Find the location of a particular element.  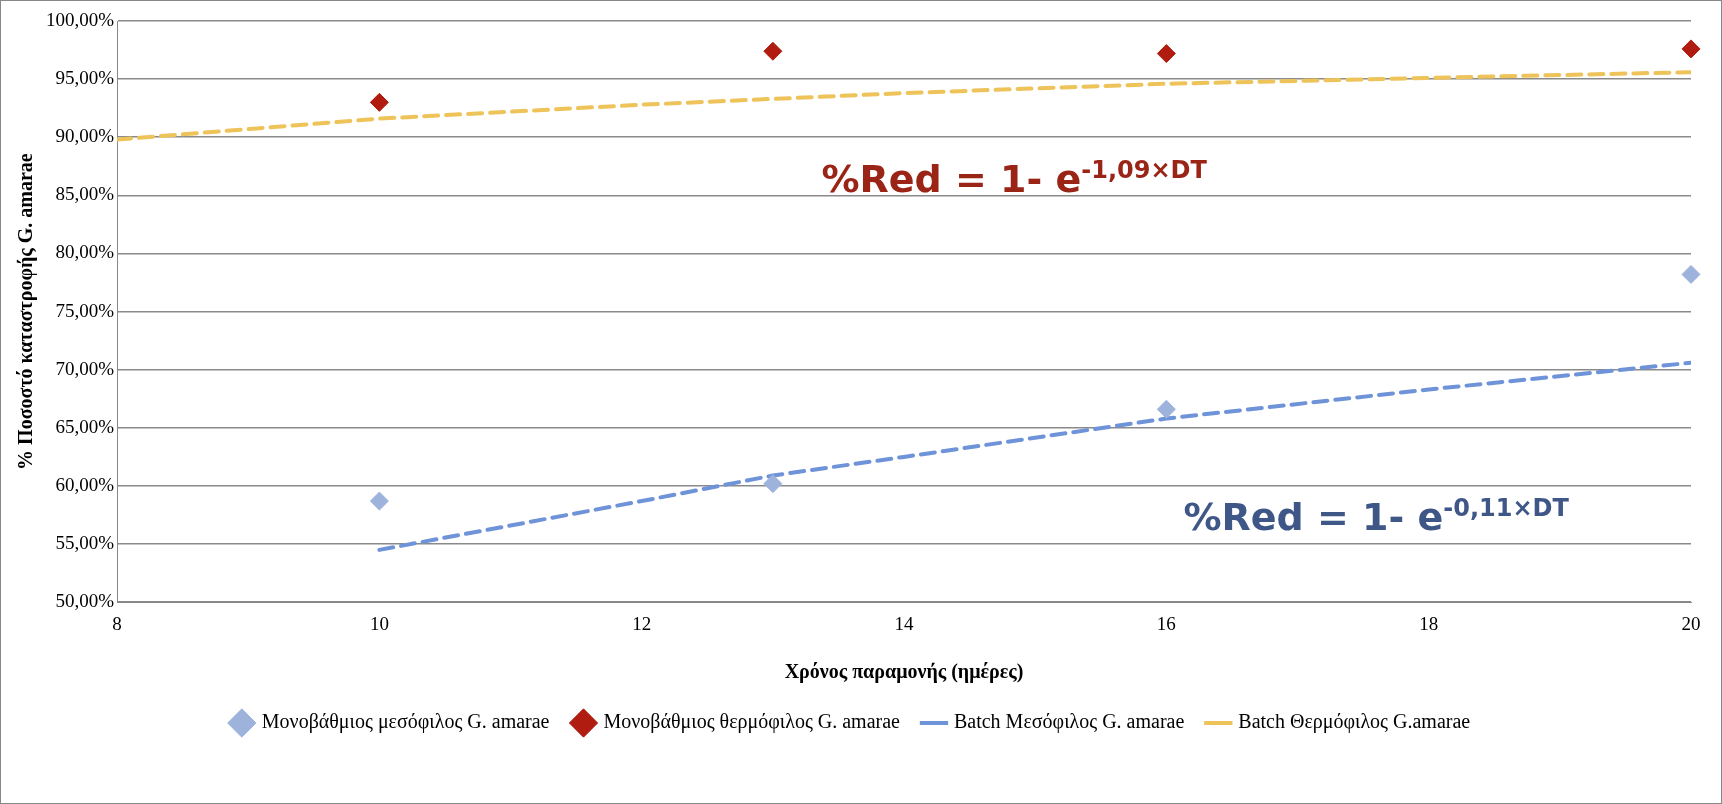

x-tick-label: 10 is located at coordinates (379, 623).